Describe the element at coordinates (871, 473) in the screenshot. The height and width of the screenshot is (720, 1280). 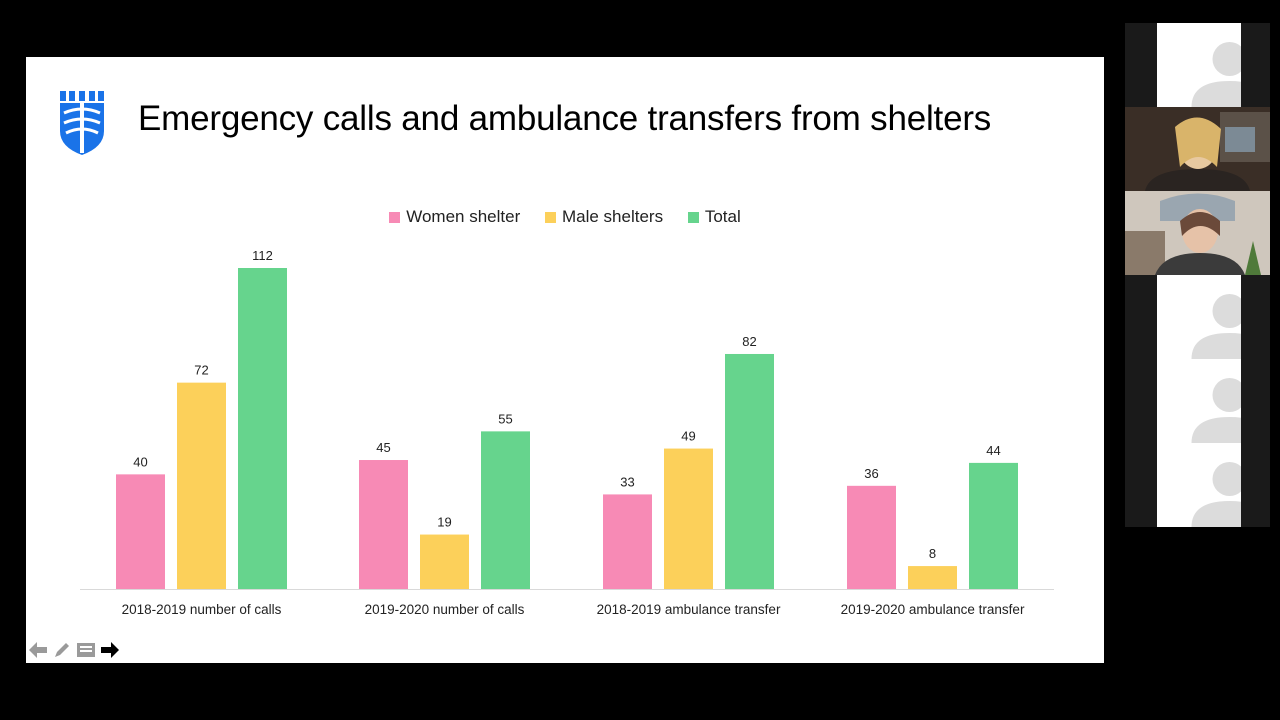
I see `data-label: 36` at that location.